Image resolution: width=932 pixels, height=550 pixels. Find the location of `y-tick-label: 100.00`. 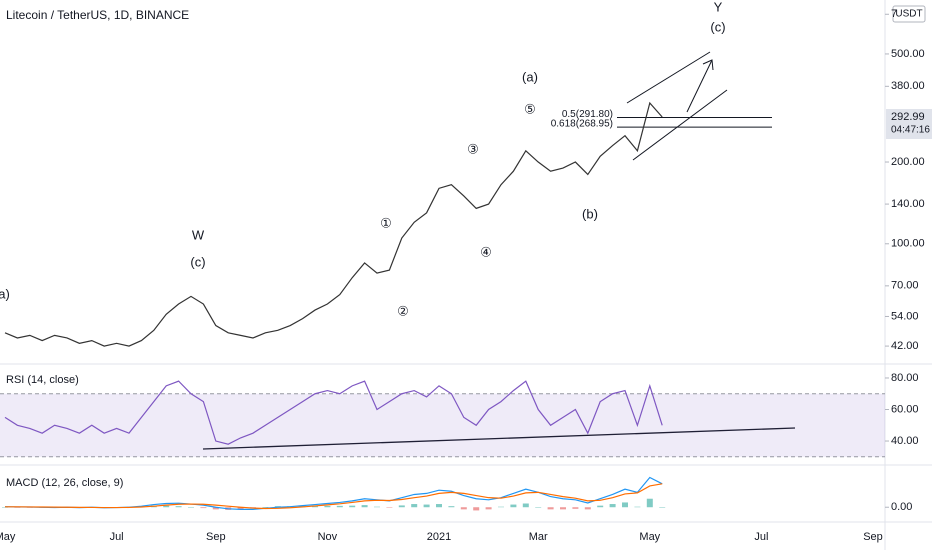

y-tick-label: 100.00 is located at coordinates (908, 244).